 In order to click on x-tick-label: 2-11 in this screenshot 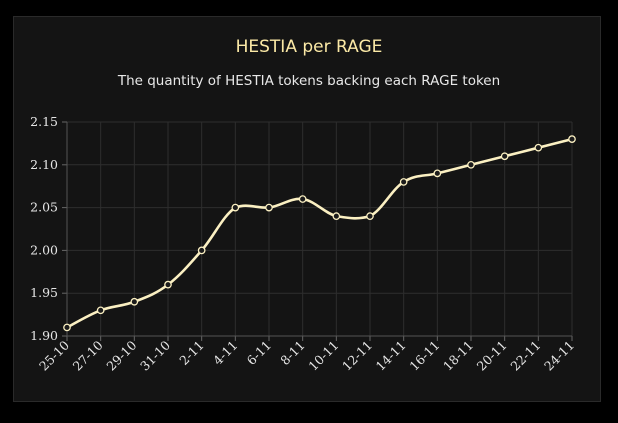, I will do `click(191, 353)`.